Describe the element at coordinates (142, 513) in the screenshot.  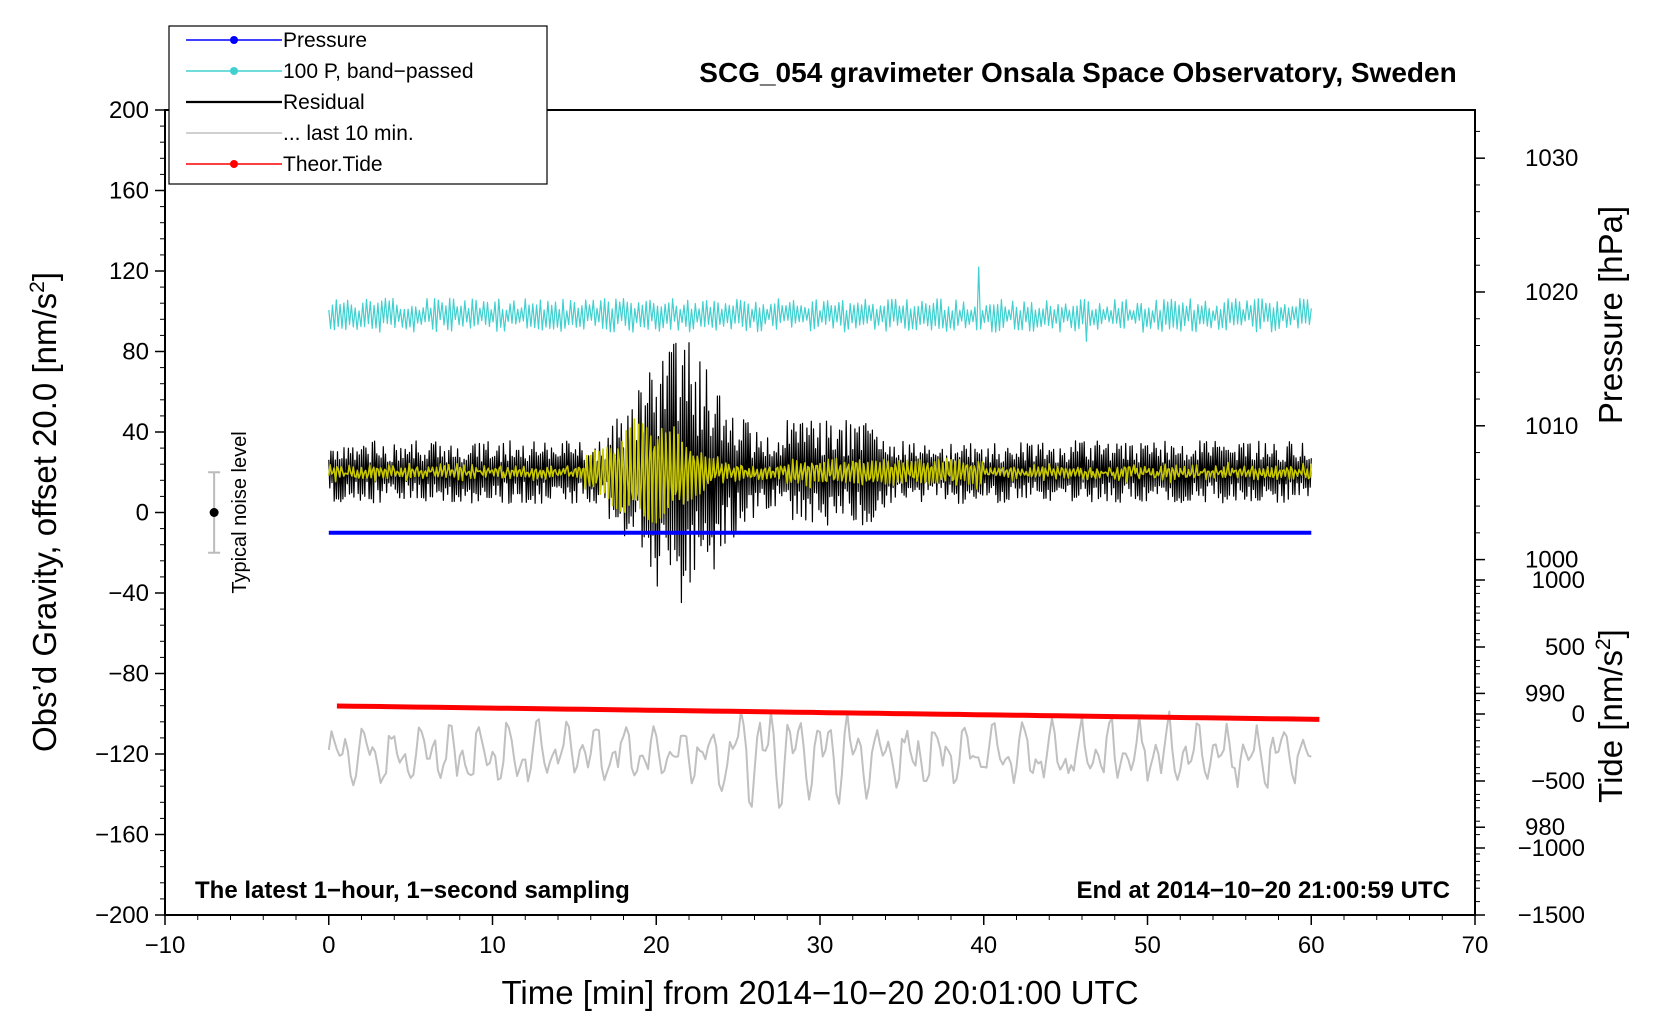
I see `y-tick-label: 0` at that location.